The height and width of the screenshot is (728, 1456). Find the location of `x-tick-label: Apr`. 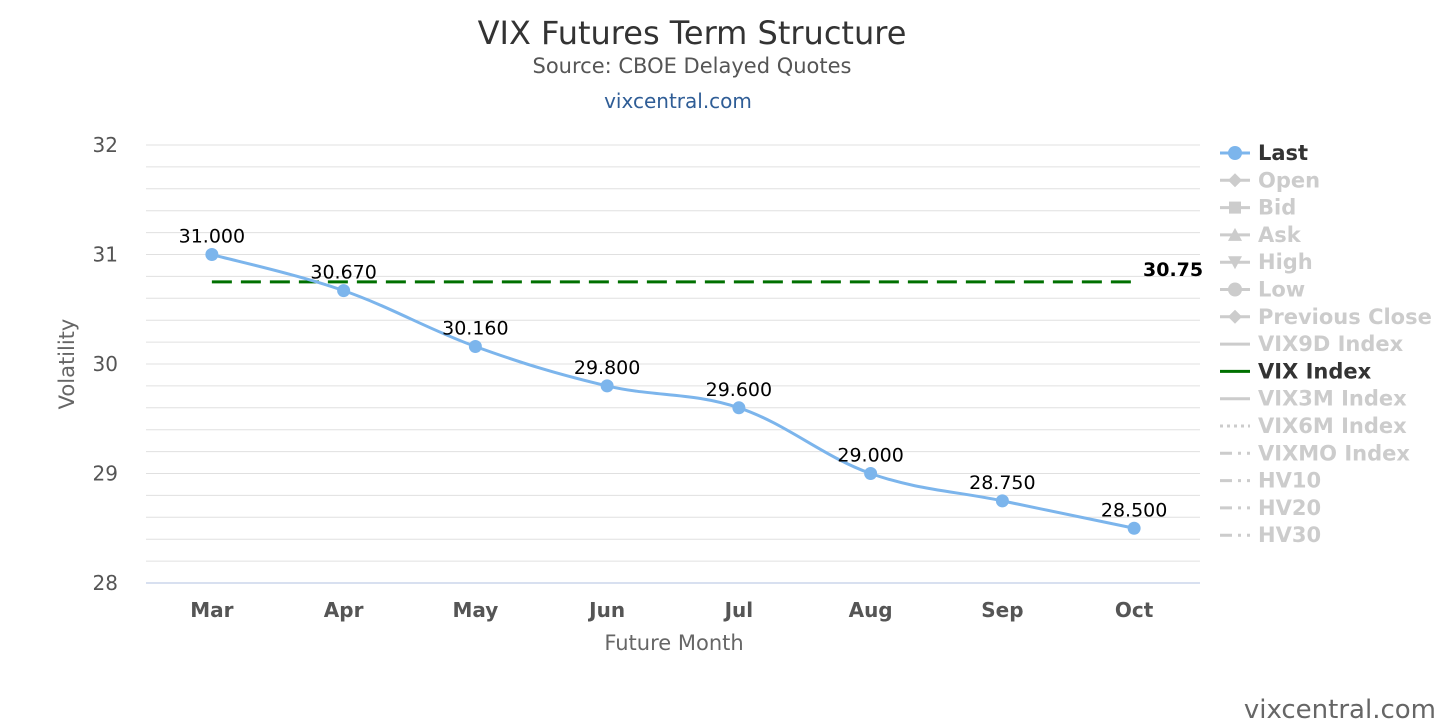

x-tick-label: Apr is located at coordinates (344, 610).